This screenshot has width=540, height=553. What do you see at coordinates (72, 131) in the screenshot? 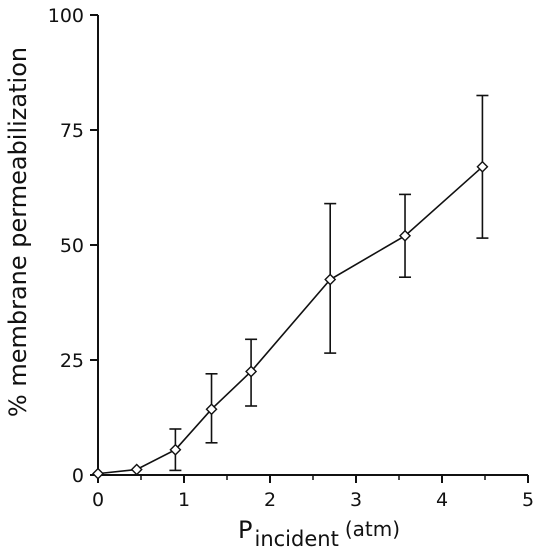
I see `y-tick-label: 75` at bounding box center [72, 131].